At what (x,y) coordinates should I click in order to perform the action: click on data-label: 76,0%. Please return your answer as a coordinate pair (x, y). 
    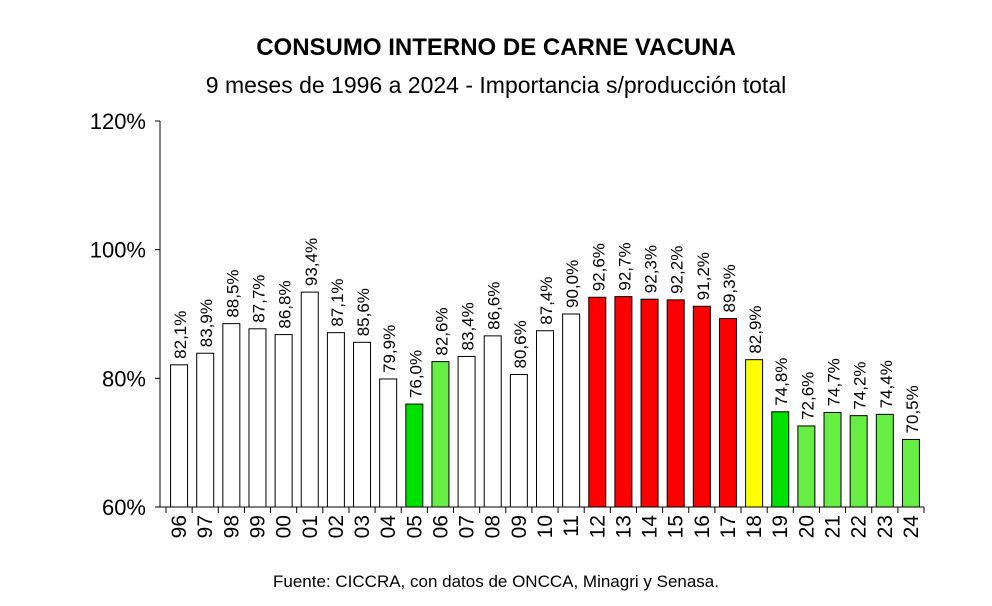
    Looking at the image, I should click on (415, 374).